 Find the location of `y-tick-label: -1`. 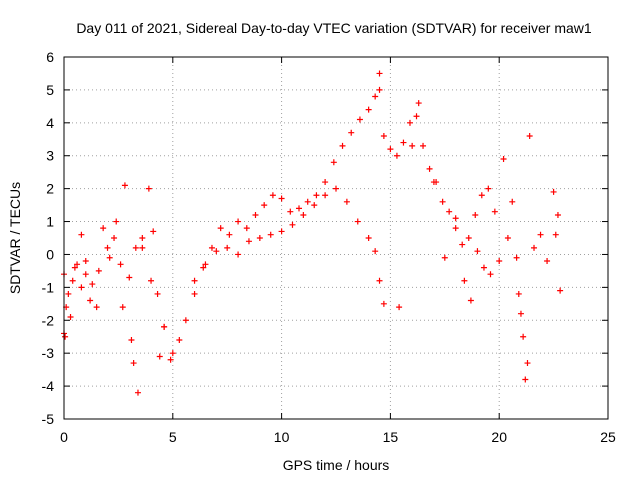

y-tick-label: -1 is located at coordinates (48, 287).